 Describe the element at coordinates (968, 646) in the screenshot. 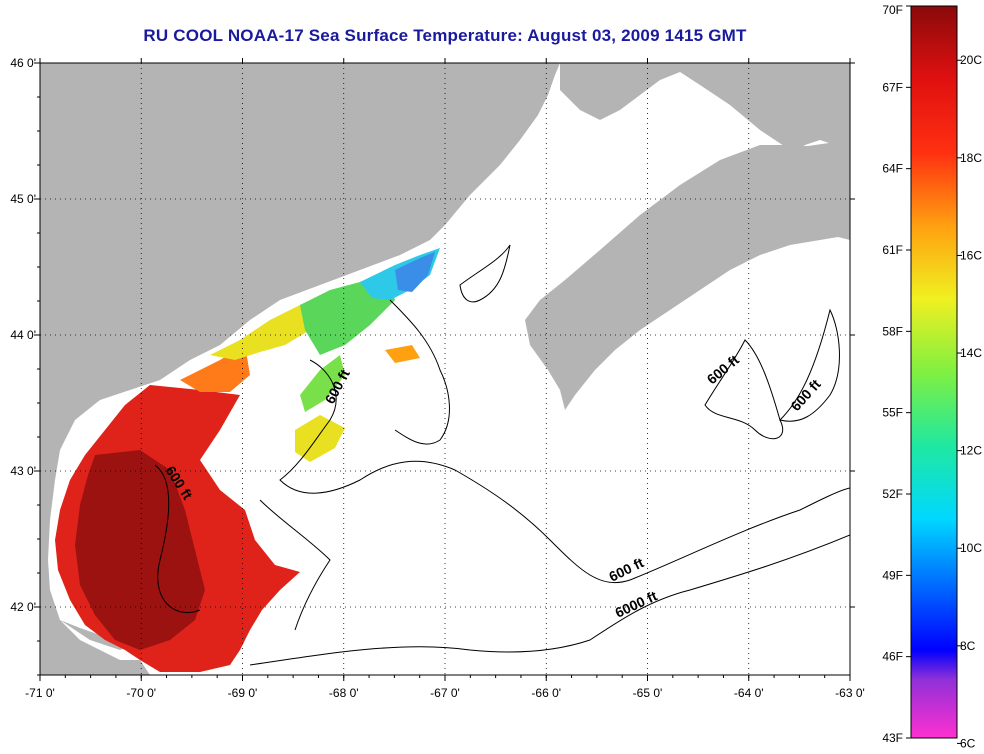

I see `cb-c-label: 8C` at that location.